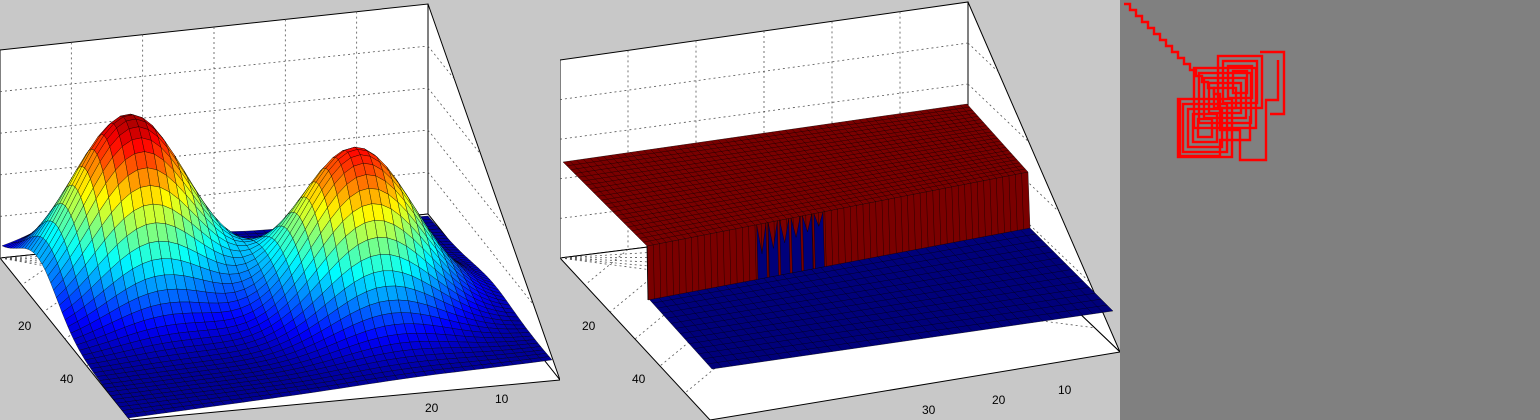 This screenshot has width=1540, height=420. What do you see at coordinates (647, 273) in the screenshot?
I see `edge-line` at bounding box center [647, 273].